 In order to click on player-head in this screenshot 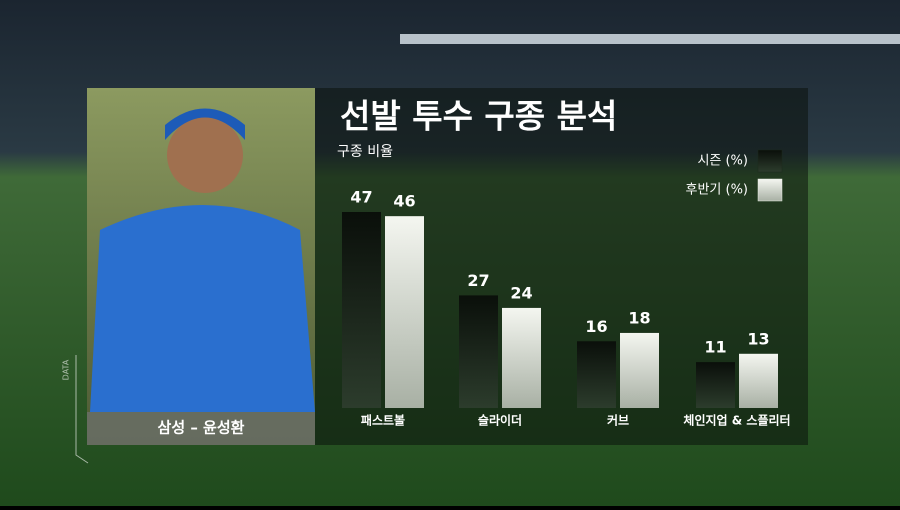, I will do `click(205, 155)`.